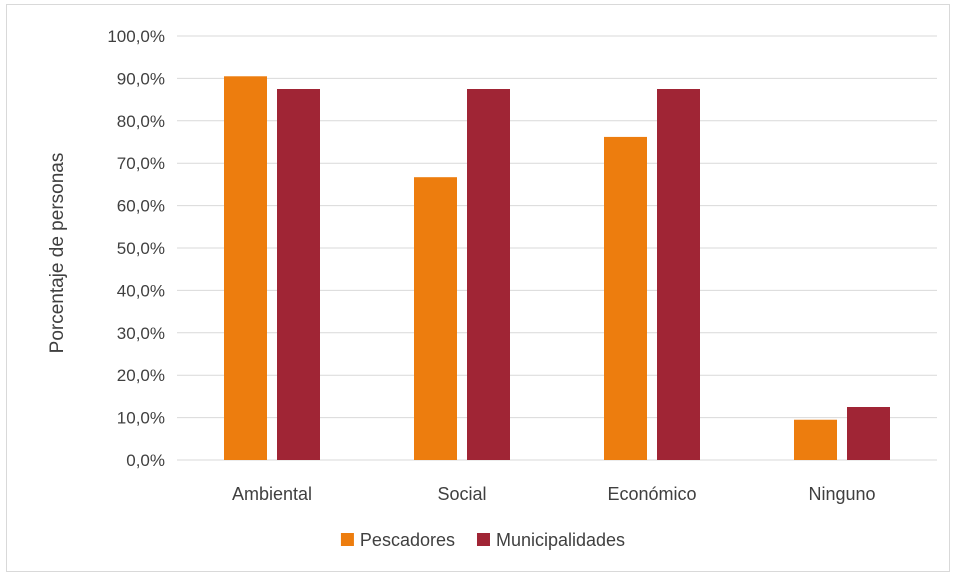  I want to click on y-tick-label: 100,0%, so click(136, 36).